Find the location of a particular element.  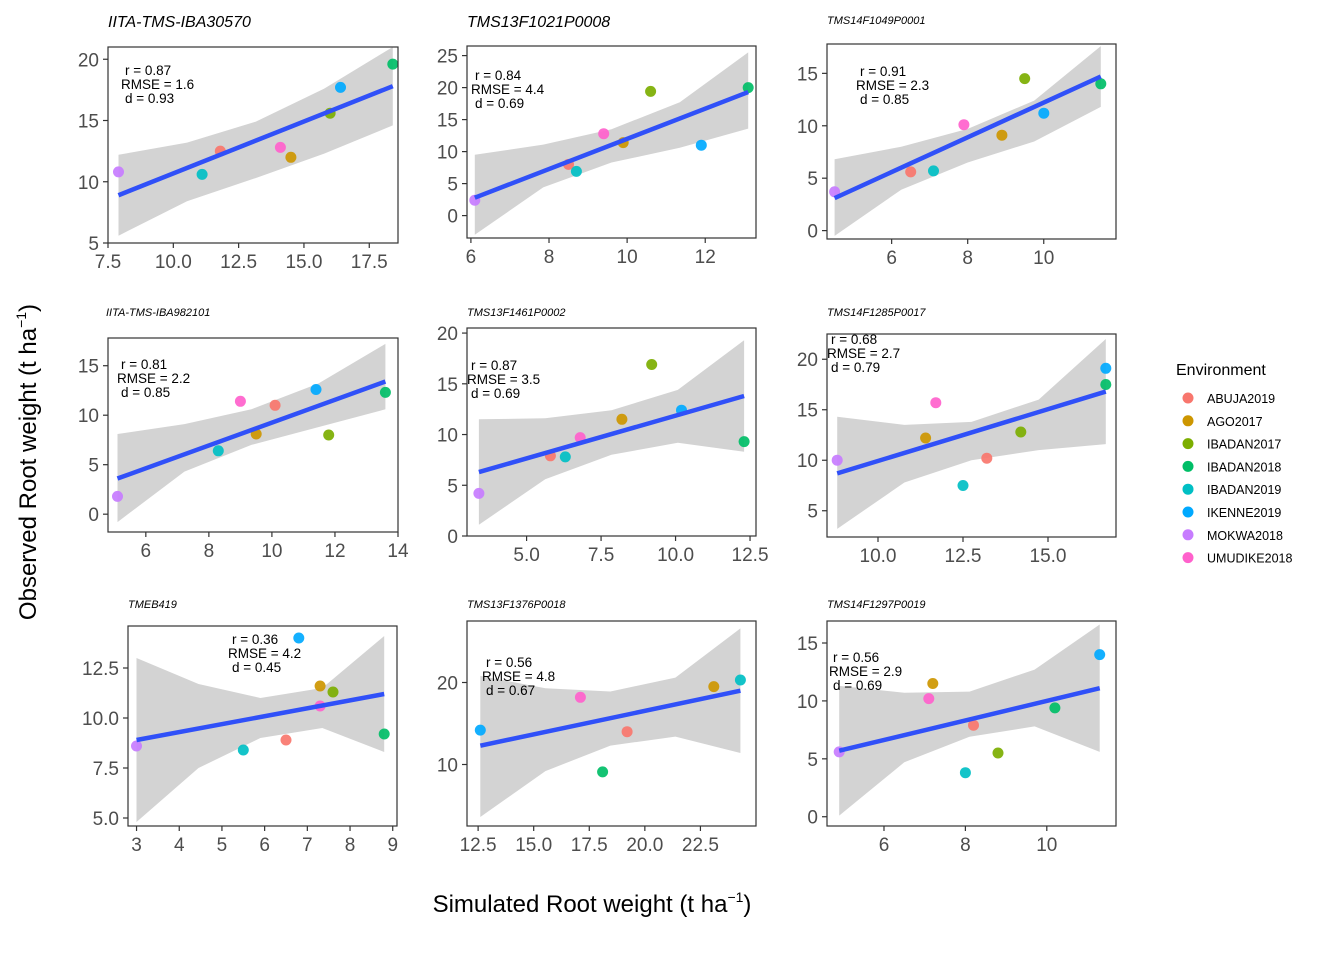

y-tick-label: 10.0 is located at coordinates (100, 719).